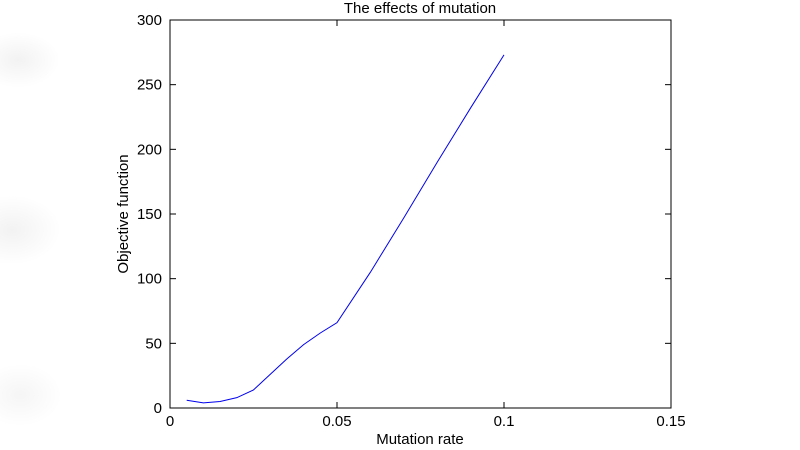 This screenshot has height=450, width=800. What do you see at coordinates (158, 408) in the screenshot?
I see `y-tick-label: 0` at bounding box center [158, 408].